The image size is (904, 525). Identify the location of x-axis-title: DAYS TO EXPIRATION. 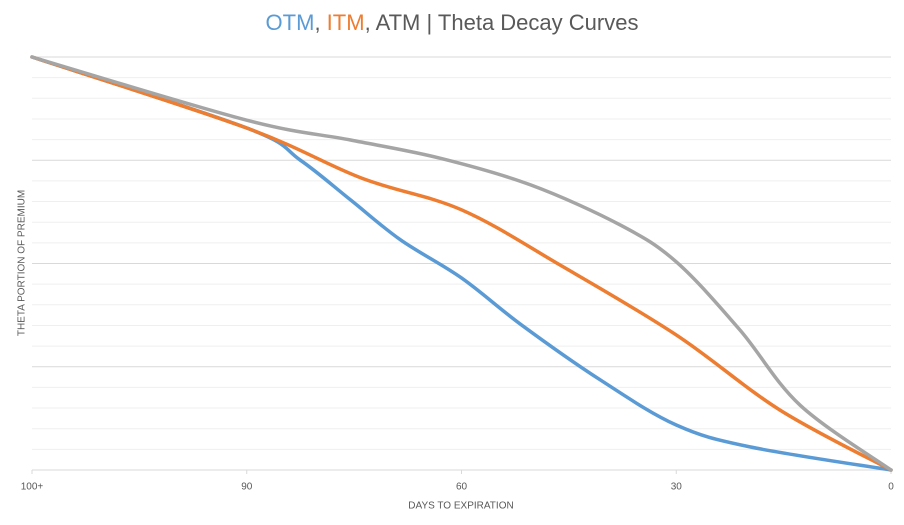
(460, 506).